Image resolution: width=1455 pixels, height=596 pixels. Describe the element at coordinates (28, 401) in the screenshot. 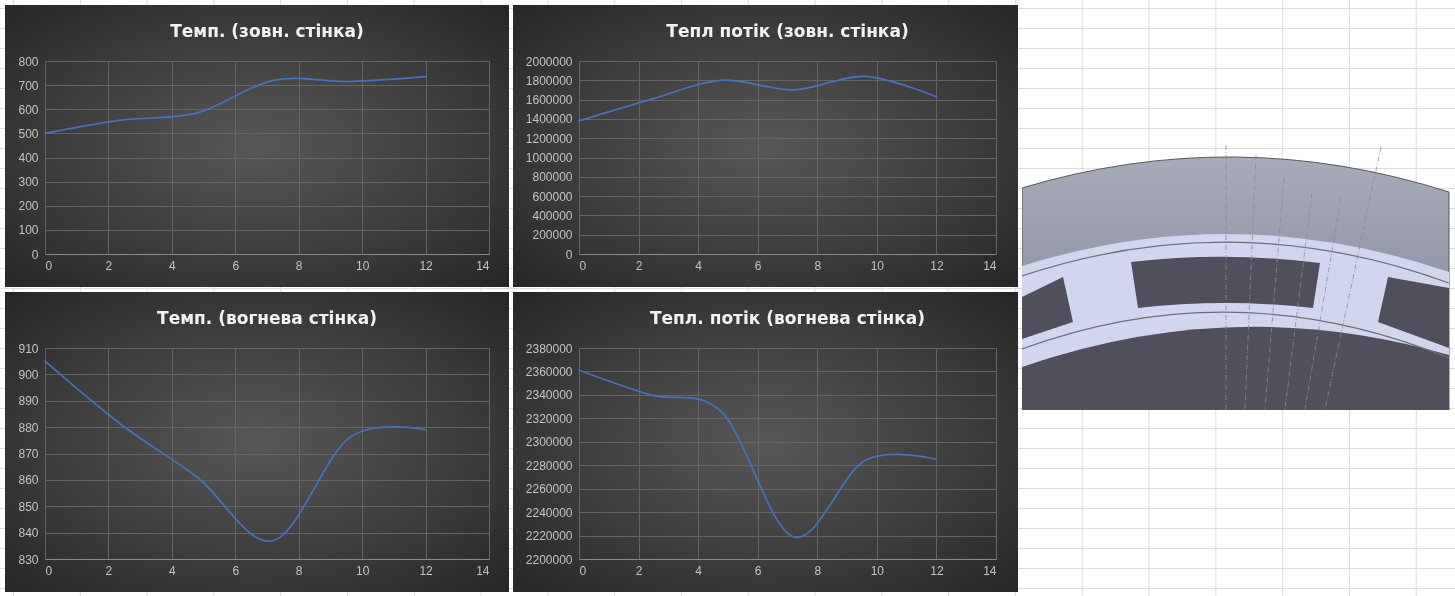

I see `y-tick-label: 890` at that location.